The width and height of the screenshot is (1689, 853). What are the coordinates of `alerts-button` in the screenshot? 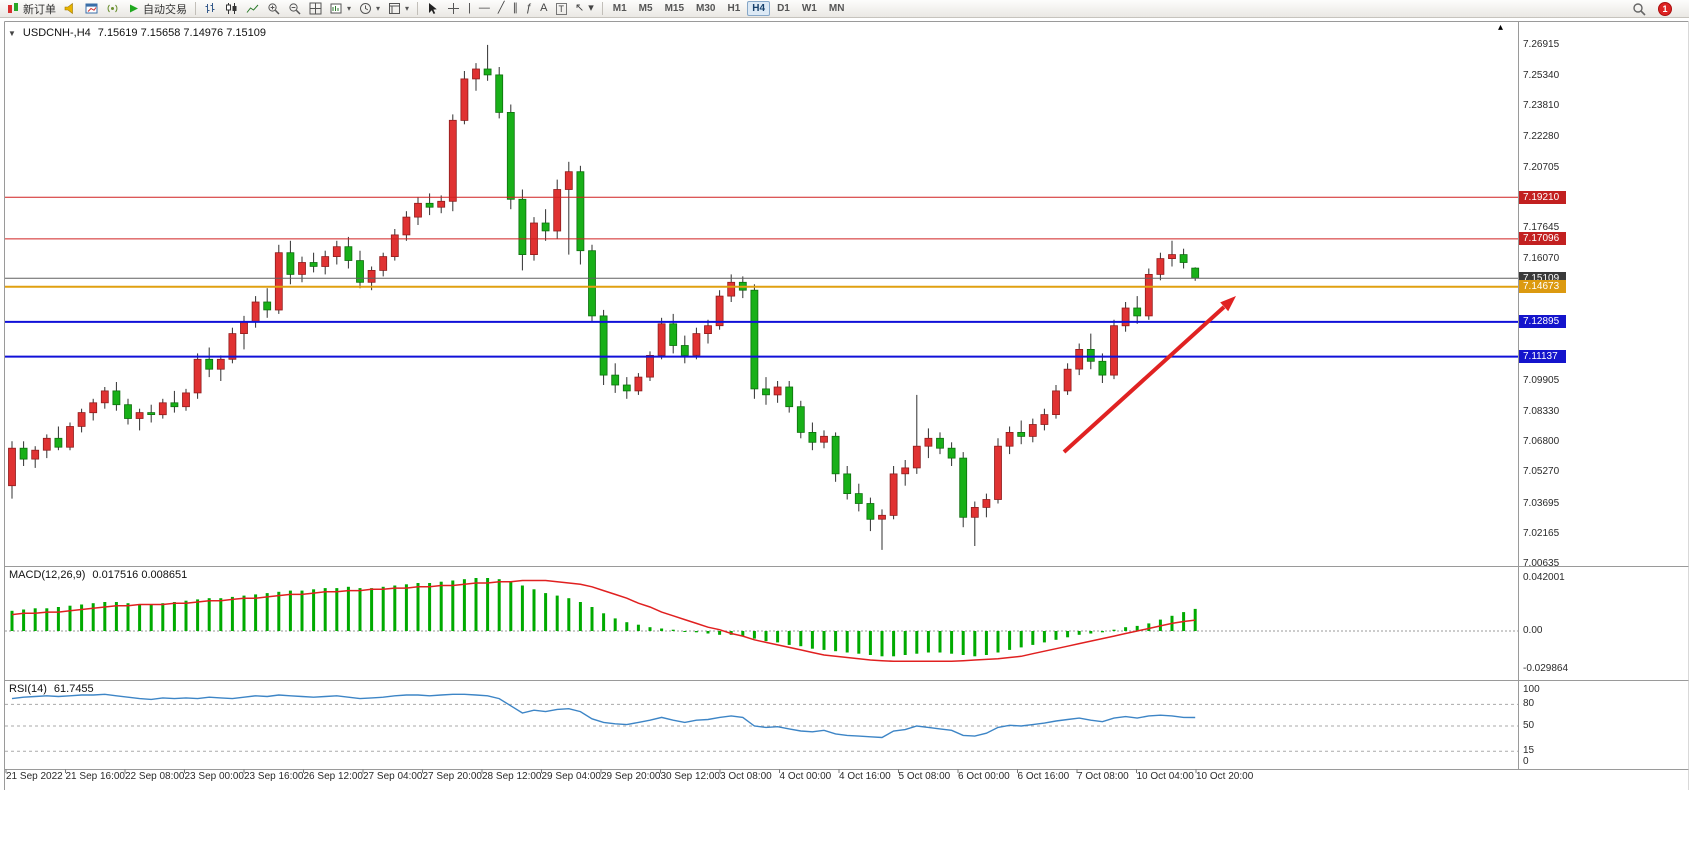 It's located at (70, 9).